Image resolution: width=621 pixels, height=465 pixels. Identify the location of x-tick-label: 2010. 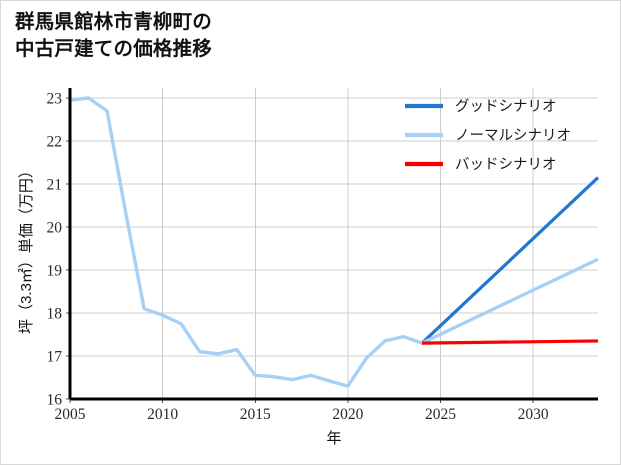
(162, 414).